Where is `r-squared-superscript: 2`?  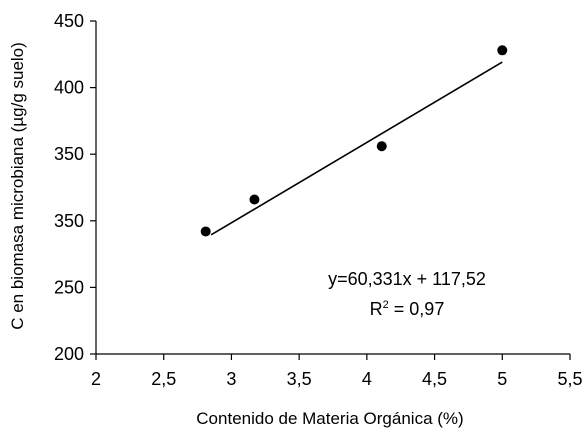
r-squared-superscript: 2 is located at coordinates (386, 305).